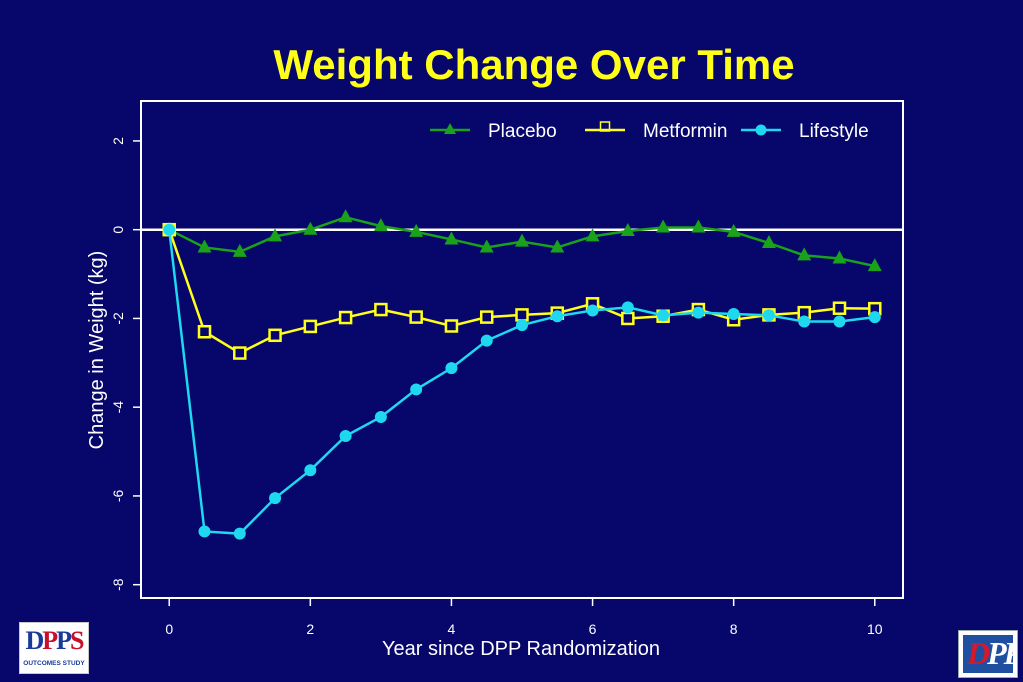  I want to click on legend-marker-placebo, so click(450, 128).